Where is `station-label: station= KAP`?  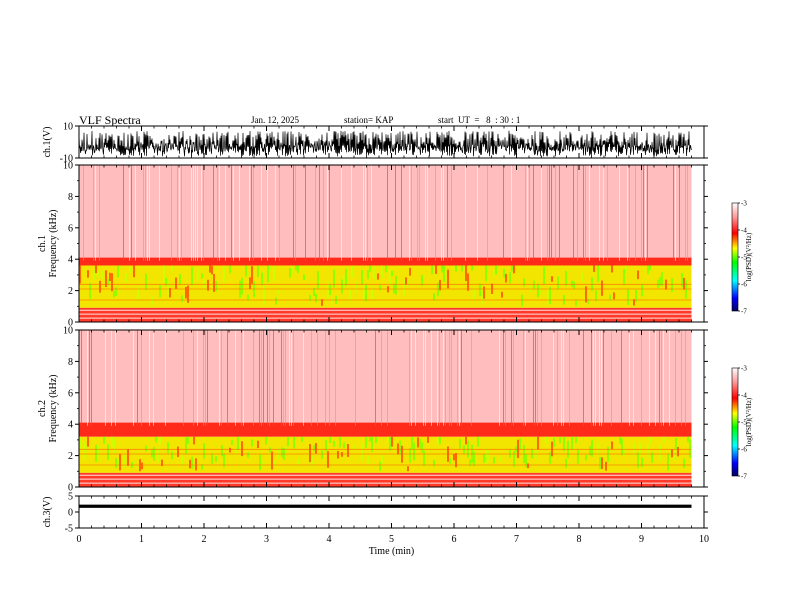
station-label: station= KAP is located at coordinates (369, 120).